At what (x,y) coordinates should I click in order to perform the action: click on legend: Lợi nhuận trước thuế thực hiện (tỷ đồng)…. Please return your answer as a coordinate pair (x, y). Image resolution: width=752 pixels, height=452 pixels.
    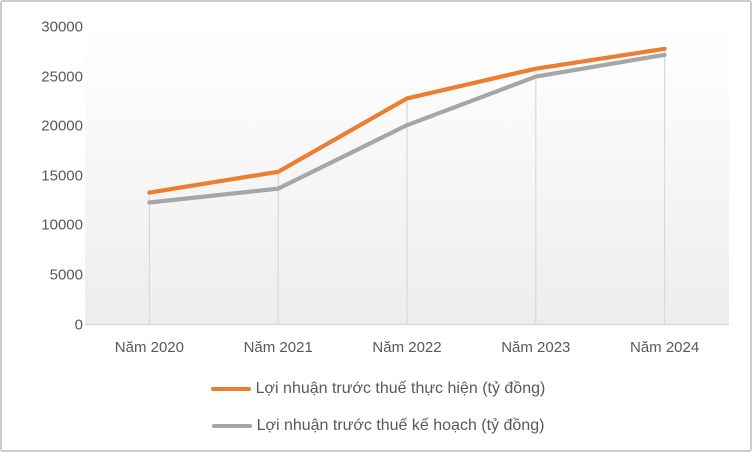
    Looking at the image, I should click on (376, 407).